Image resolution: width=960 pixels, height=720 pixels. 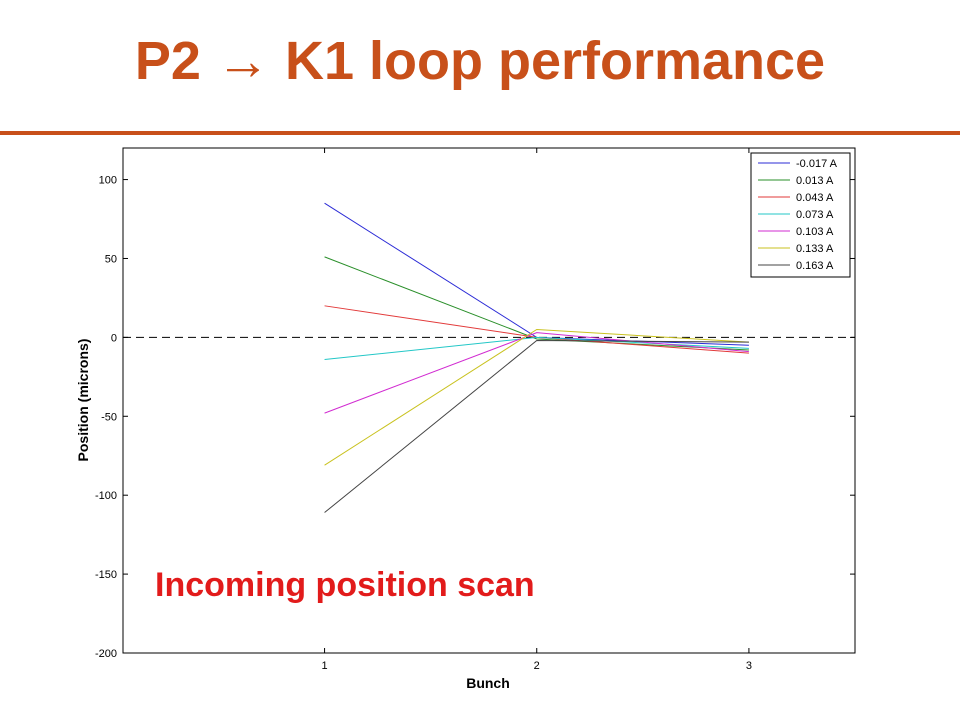 What do you see at coordinates (749, 666) in the screenshot?
I see `x-tick-label: 3` at bounding box center [749, 666].